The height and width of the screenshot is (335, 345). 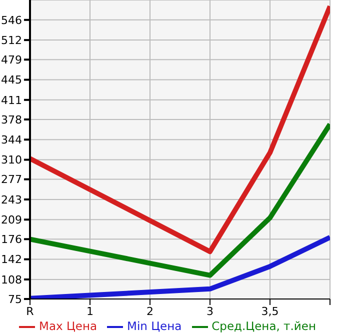 I want to click on y-tick-label: 75, so click(x=15, y=299).